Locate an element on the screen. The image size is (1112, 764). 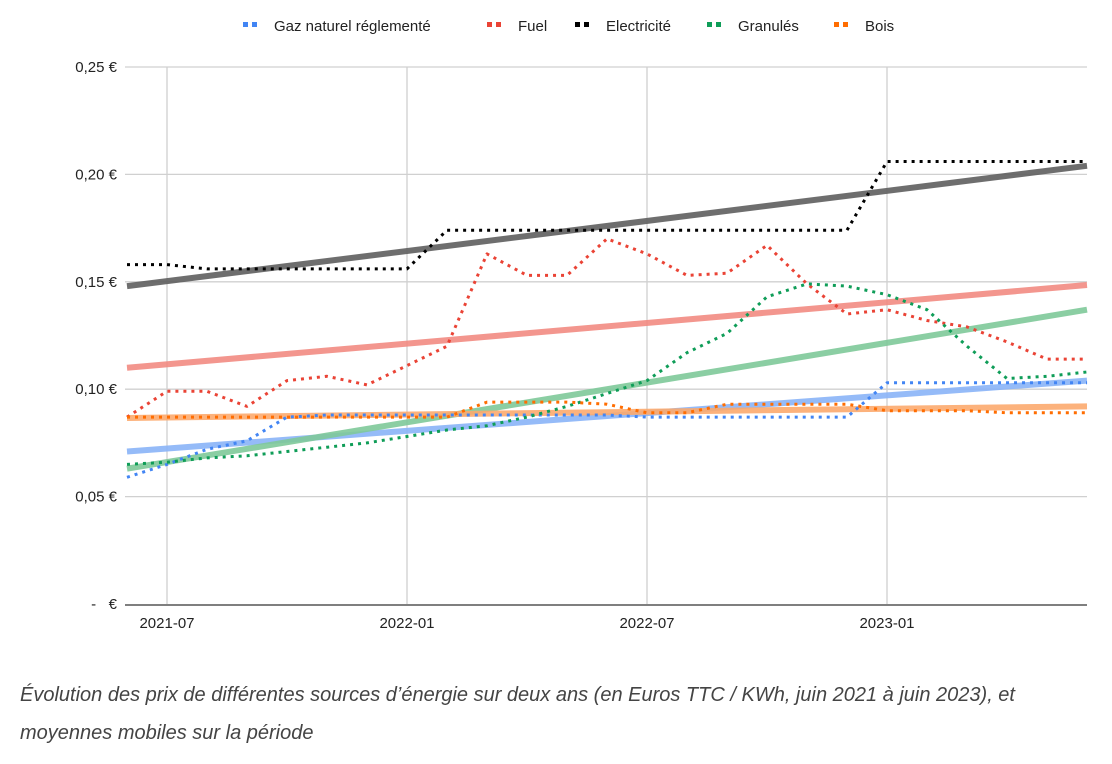
x-tick-label: 2021-07 is located at coordinates (166, 623).